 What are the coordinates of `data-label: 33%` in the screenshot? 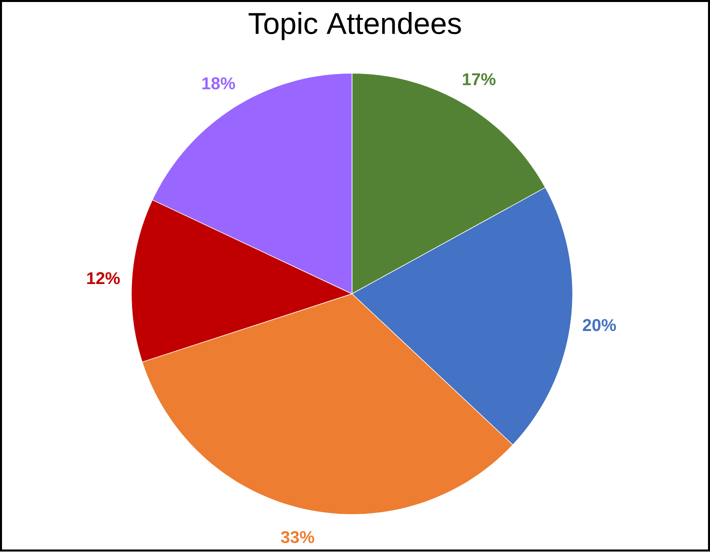 It's located at (297, 537).